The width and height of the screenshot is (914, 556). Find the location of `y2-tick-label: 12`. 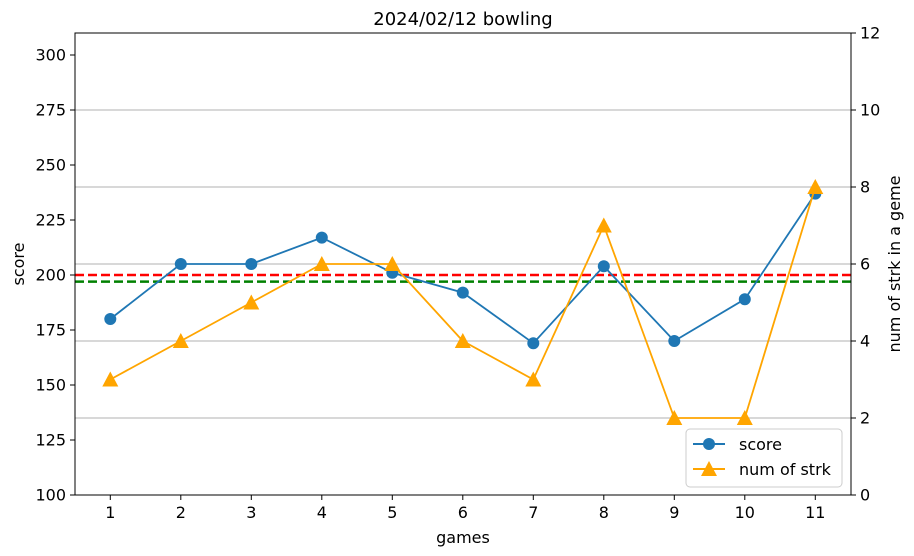

y2-tick-label: 12 is located at coordinates (870, 33).